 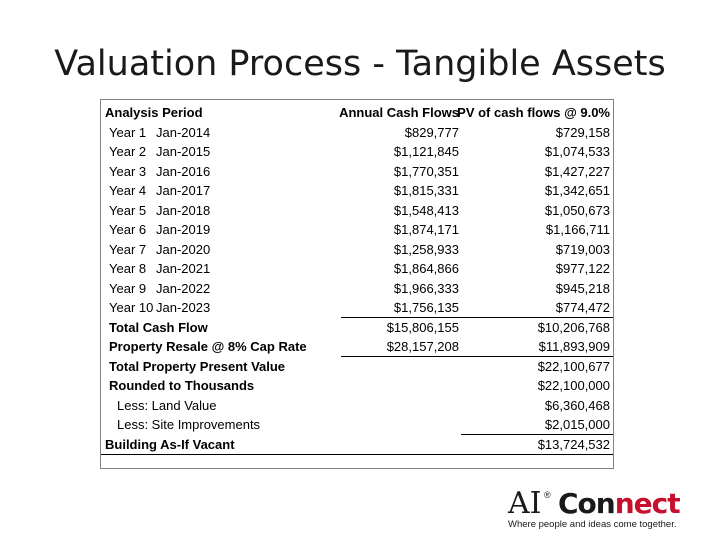 I want to click on header-pv-cash-flows: PV of cash flows @ 9.0%, so click(x=533, y=112).